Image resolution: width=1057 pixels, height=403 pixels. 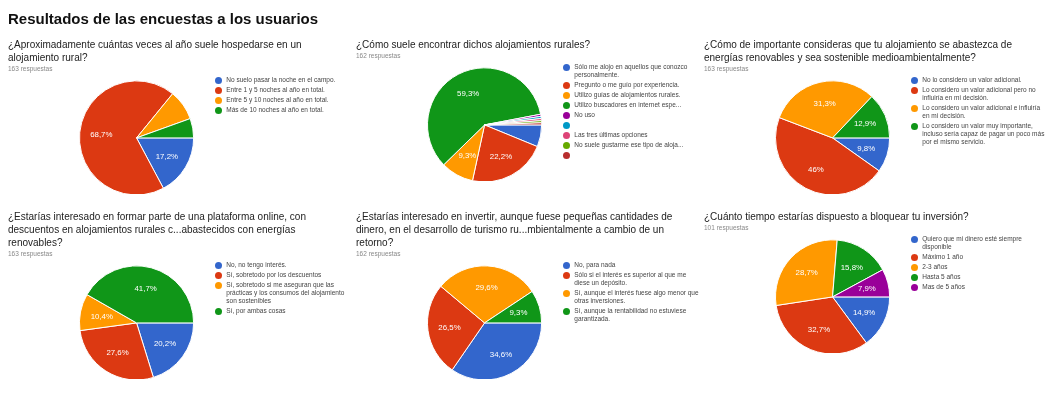 I want to click on text: Resultados de las encuestas a los usuarios, so click(x=164, y=19).